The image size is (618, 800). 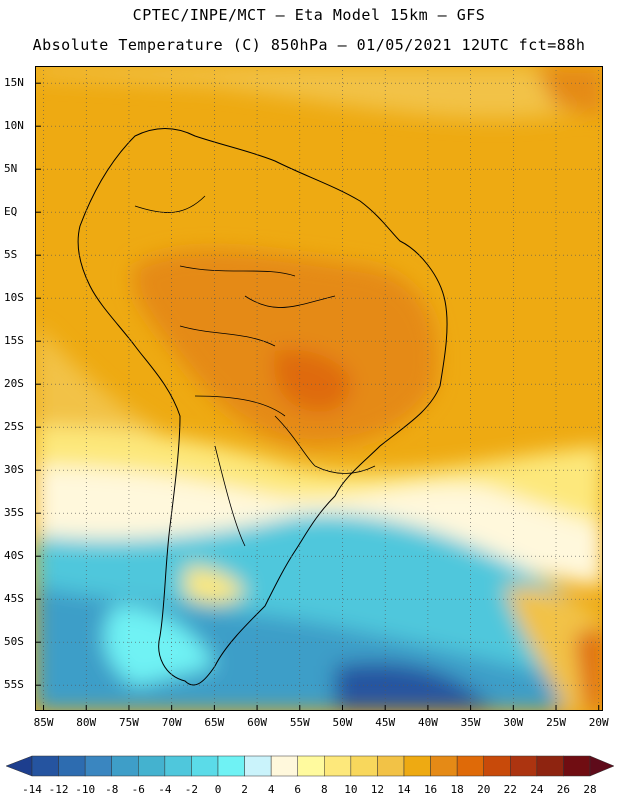 What do you see at coordinates (14, 556) in the screenshot?
I see `lat-label: 40S` at bounding box center [14, 556].